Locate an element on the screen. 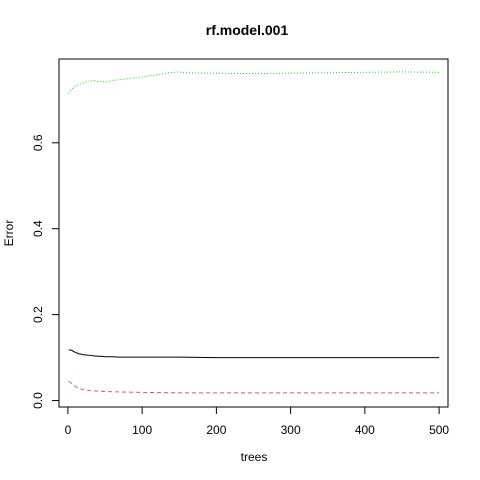  y-tick-label: 0.2 is located at coordinates (38, 314).